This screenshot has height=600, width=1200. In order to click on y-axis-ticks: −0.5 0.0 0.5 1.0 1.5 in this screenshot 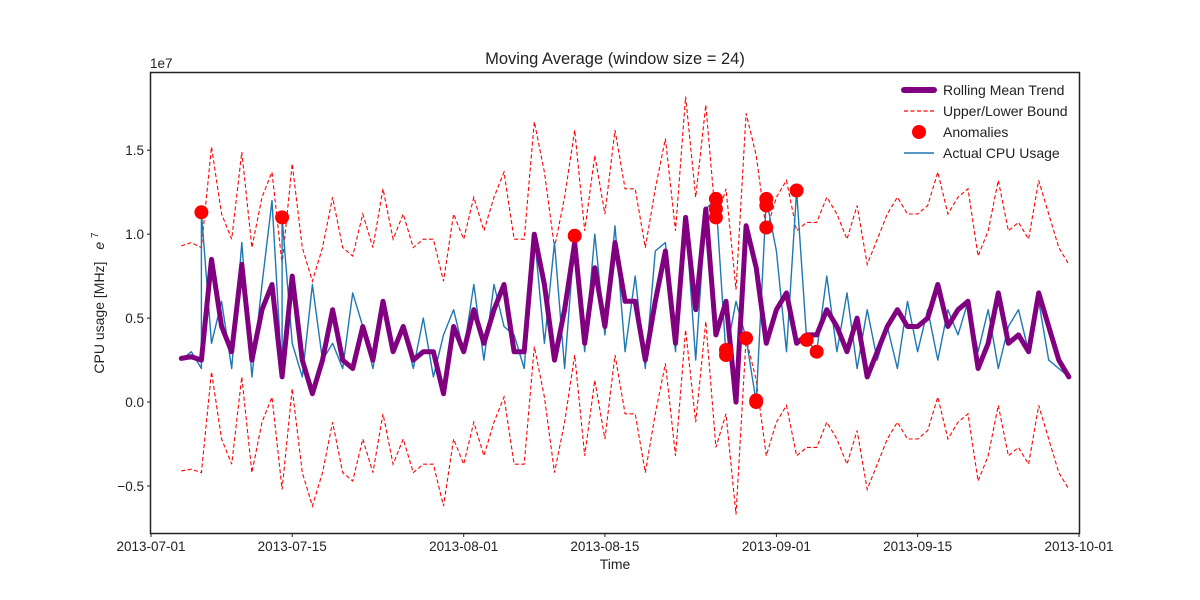, I will do `click(134, 318)`.